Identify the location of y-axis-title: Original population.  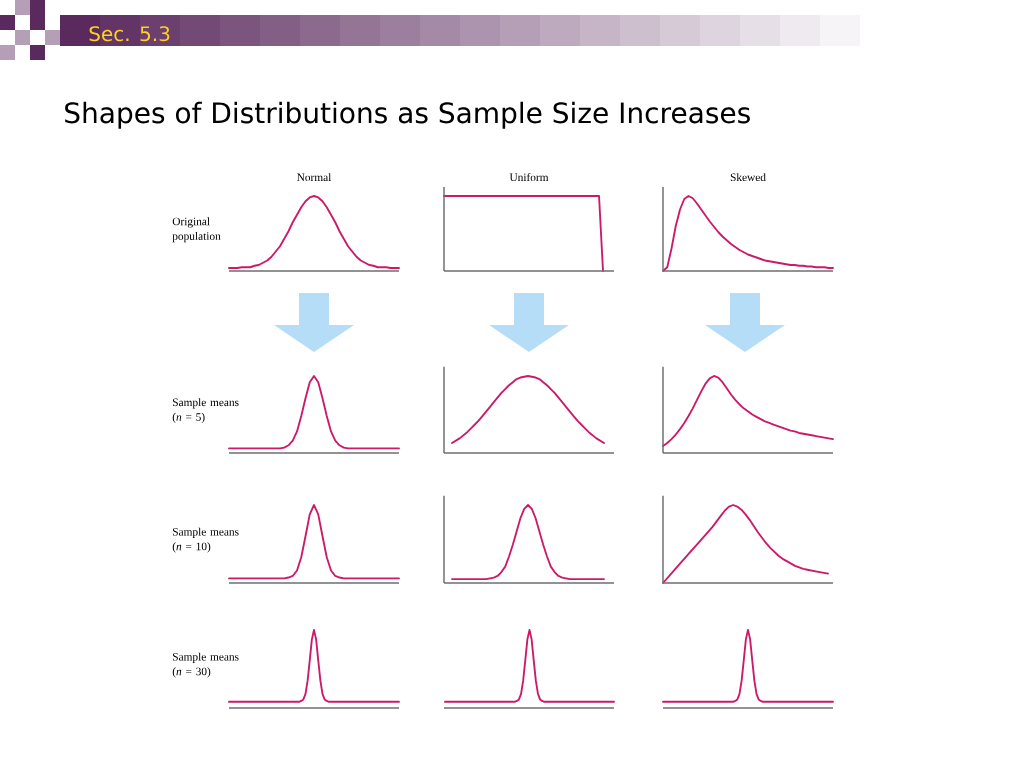
(196, 230).